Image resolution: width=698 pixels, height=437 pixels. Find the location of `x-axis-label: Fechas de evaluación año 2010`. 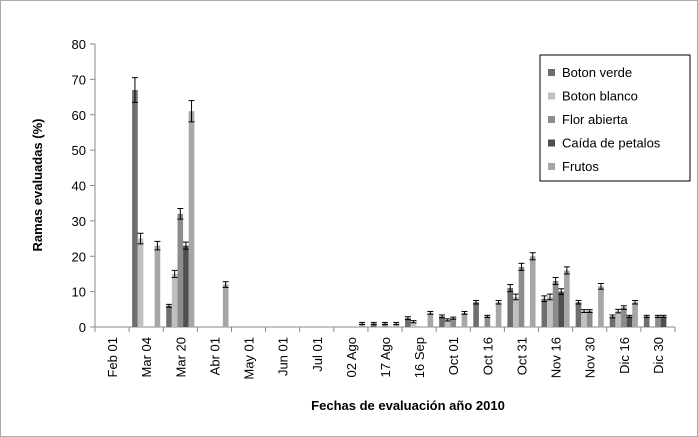

x-axis-label: Fechas de evaluación año 2010 is located at coordinates (408, 405).